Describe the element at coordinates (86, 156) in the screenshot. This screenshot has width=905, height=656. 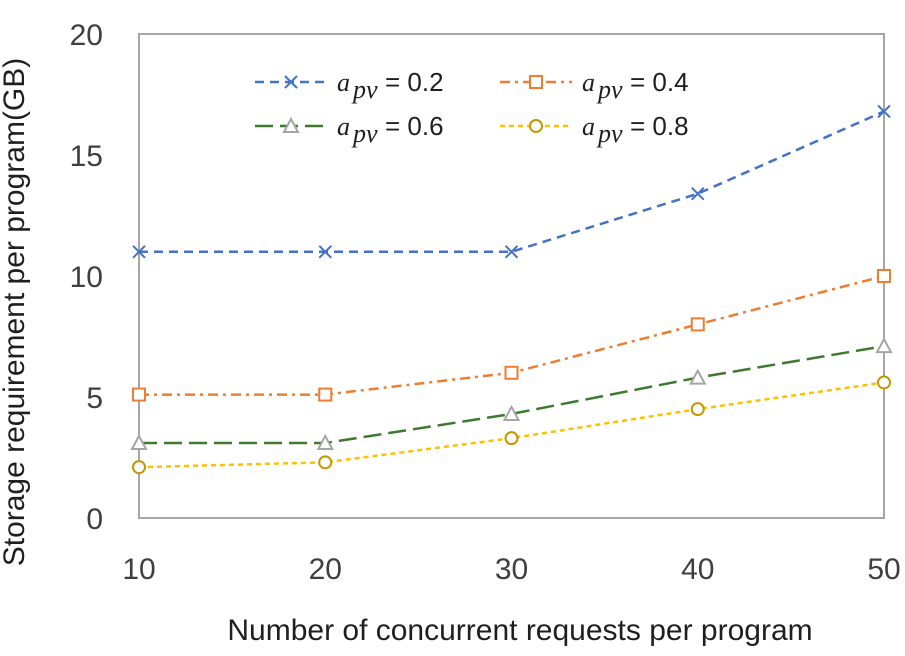
I see `y-tick-label: 15` at that location.